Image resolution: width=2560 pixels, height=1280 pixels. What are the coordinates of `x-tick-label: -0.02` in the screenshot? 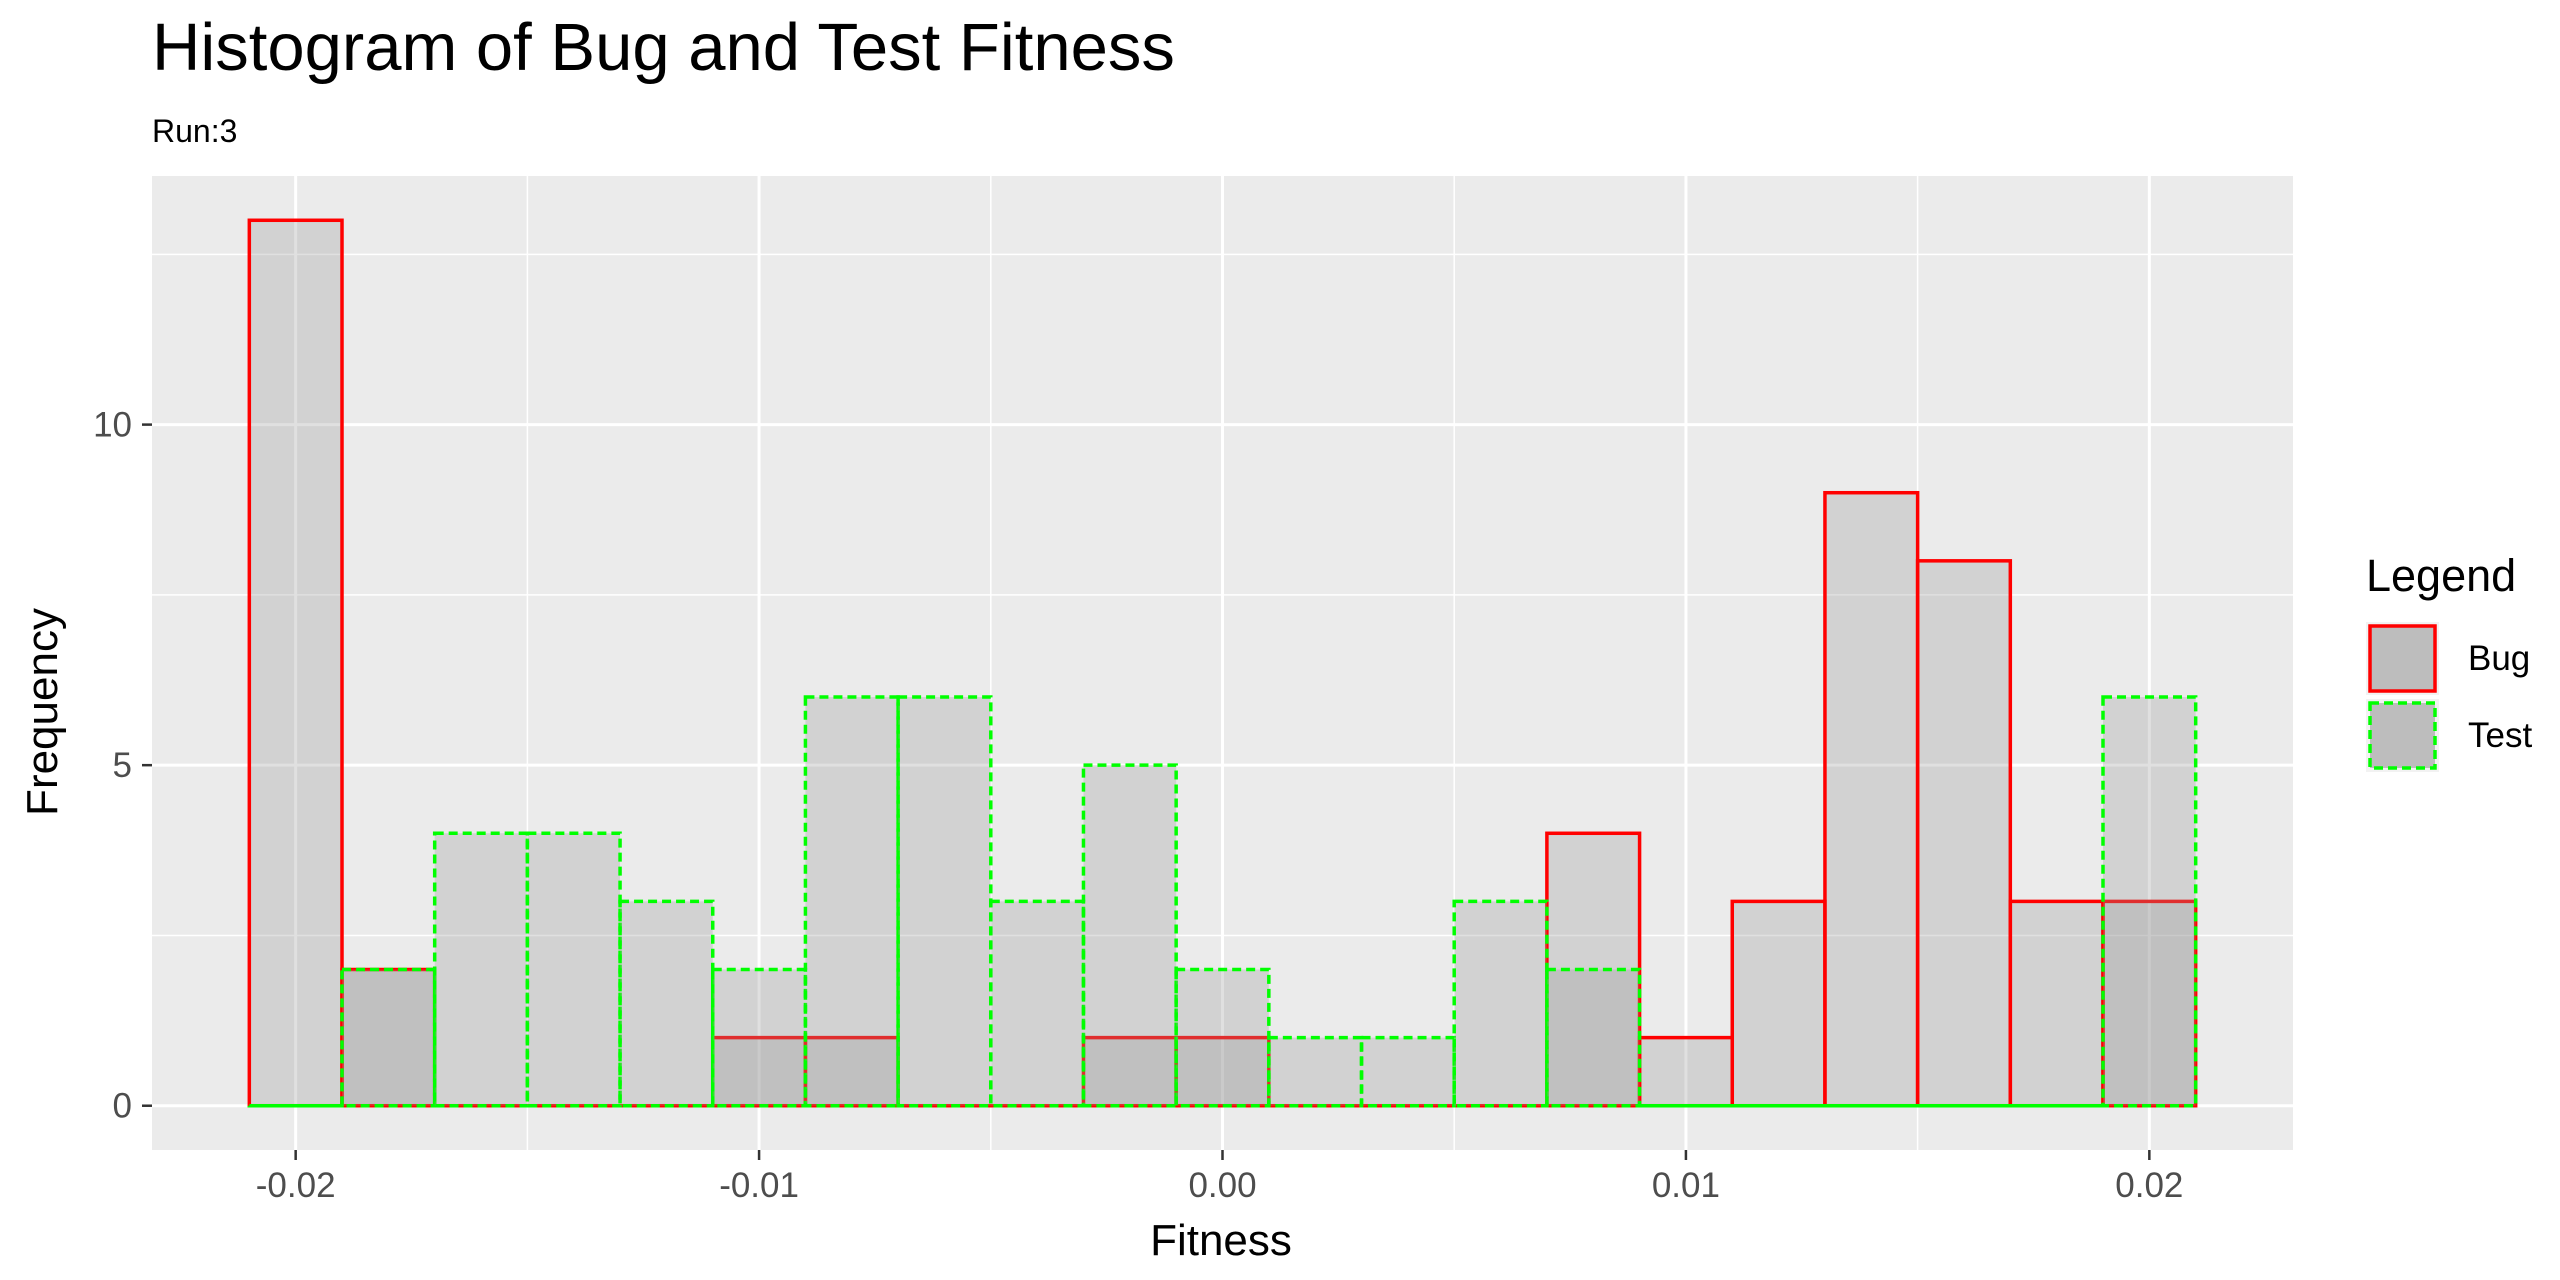 It's located at (296, 1185).